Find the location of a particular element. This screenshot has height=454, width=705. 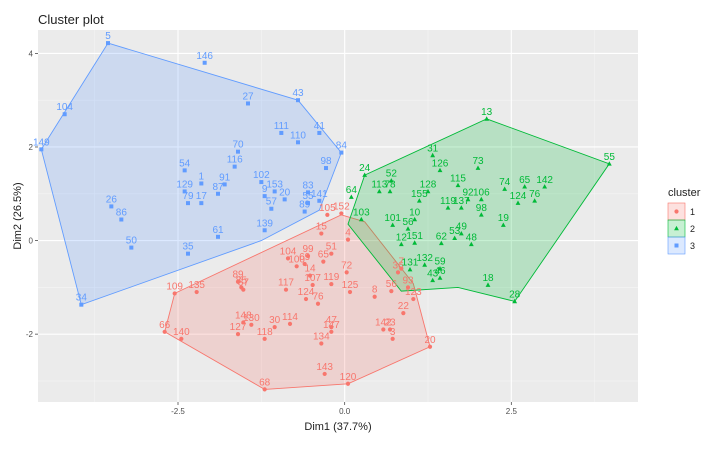

point-label: 153 is located at coordinates (274, 184).